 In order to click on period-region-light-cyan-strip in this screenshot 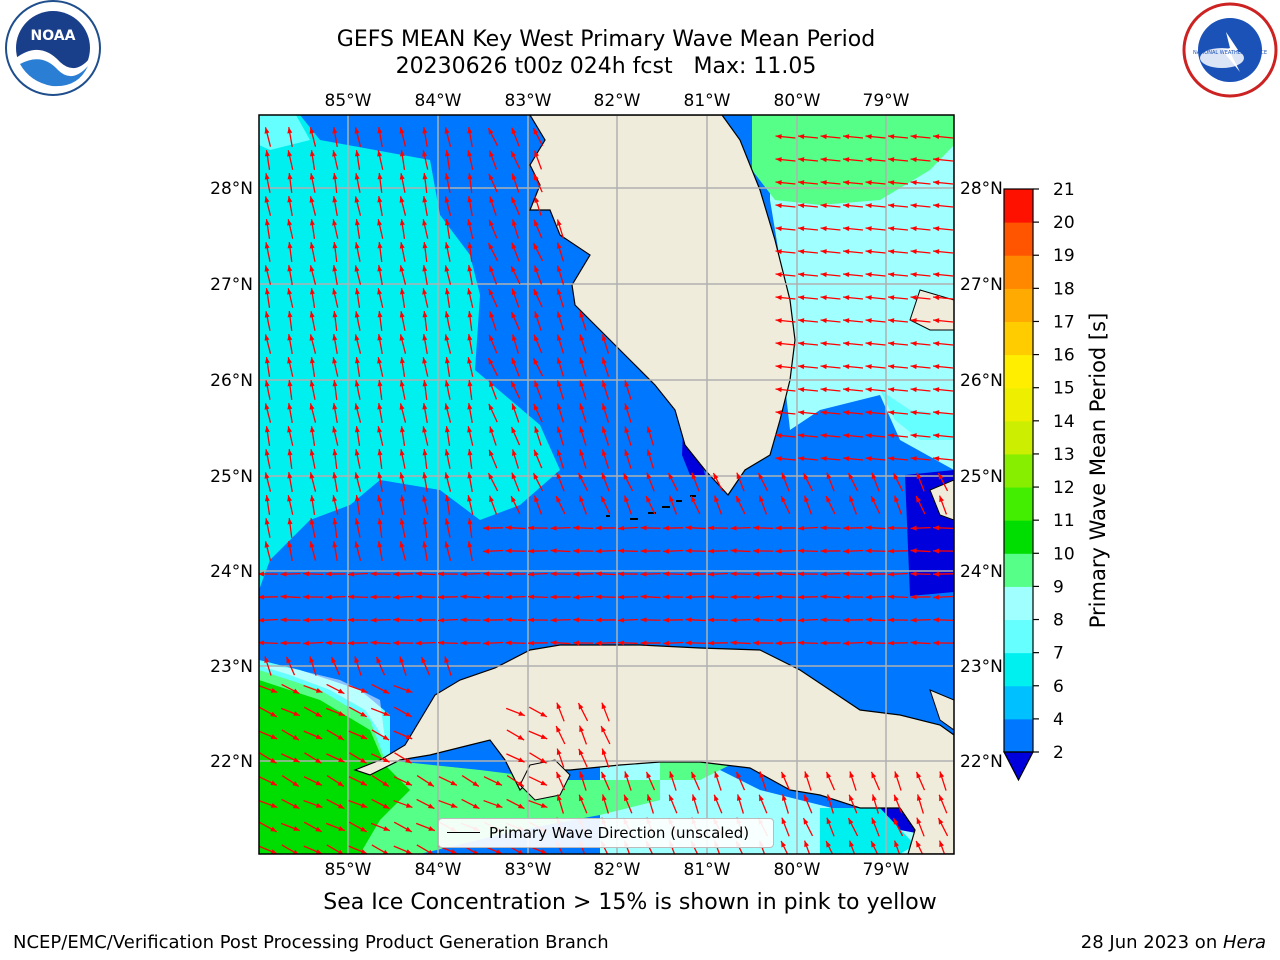, I will do `click(284, 132)`.